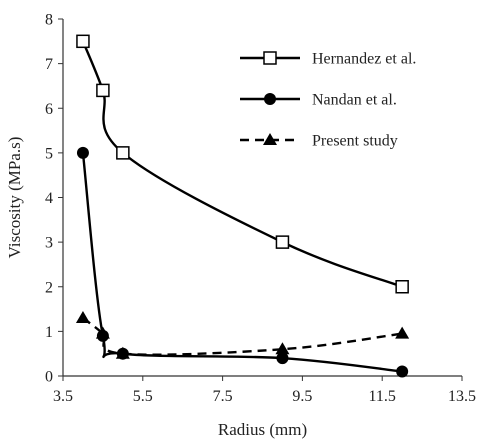  I want to click on y-tick-label: 2, so click(49, 287).